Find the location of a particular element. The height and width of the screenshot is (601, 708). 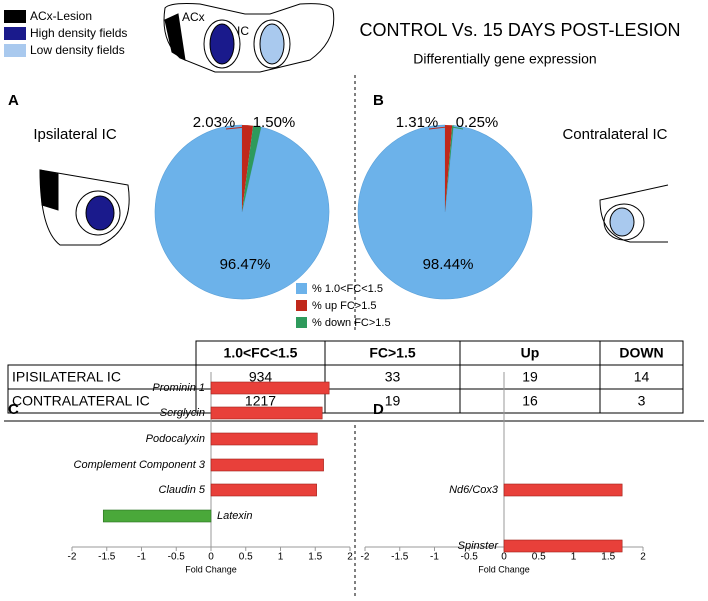

legend-label: % down FC>1.5 is located at coordinates (351, 323).